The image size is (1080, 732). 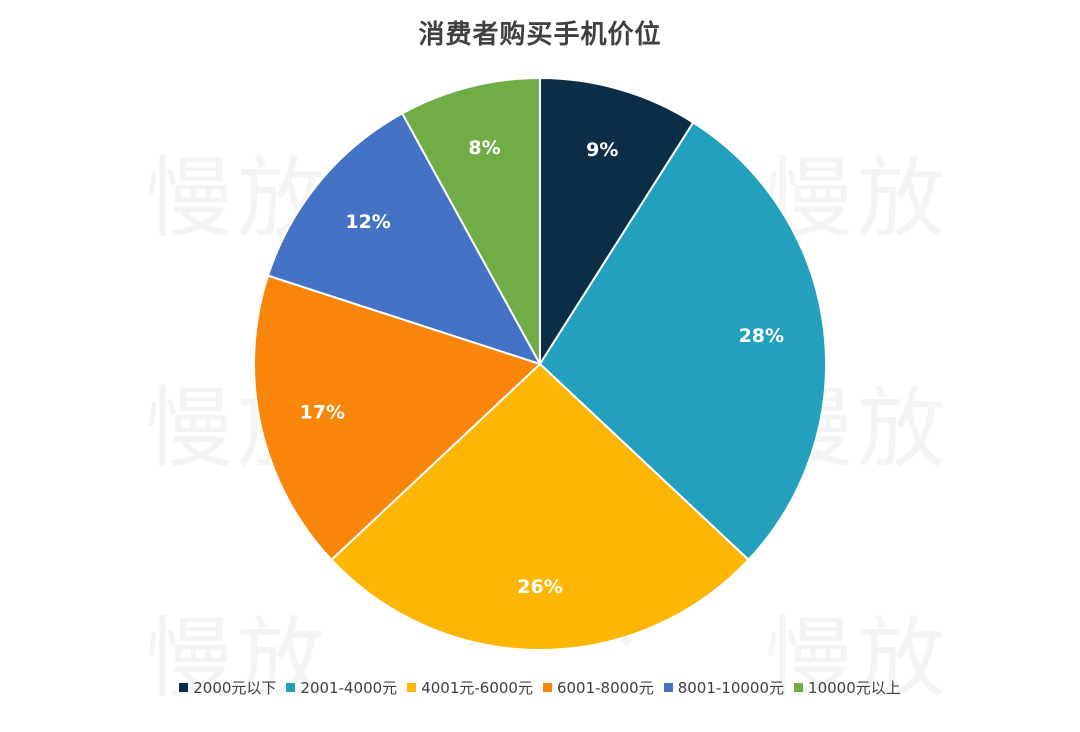 What do you see at coordinates (539, 587) in the screenshot?
I see `slice-data-label: 26%` at bounding box center [539, 587].